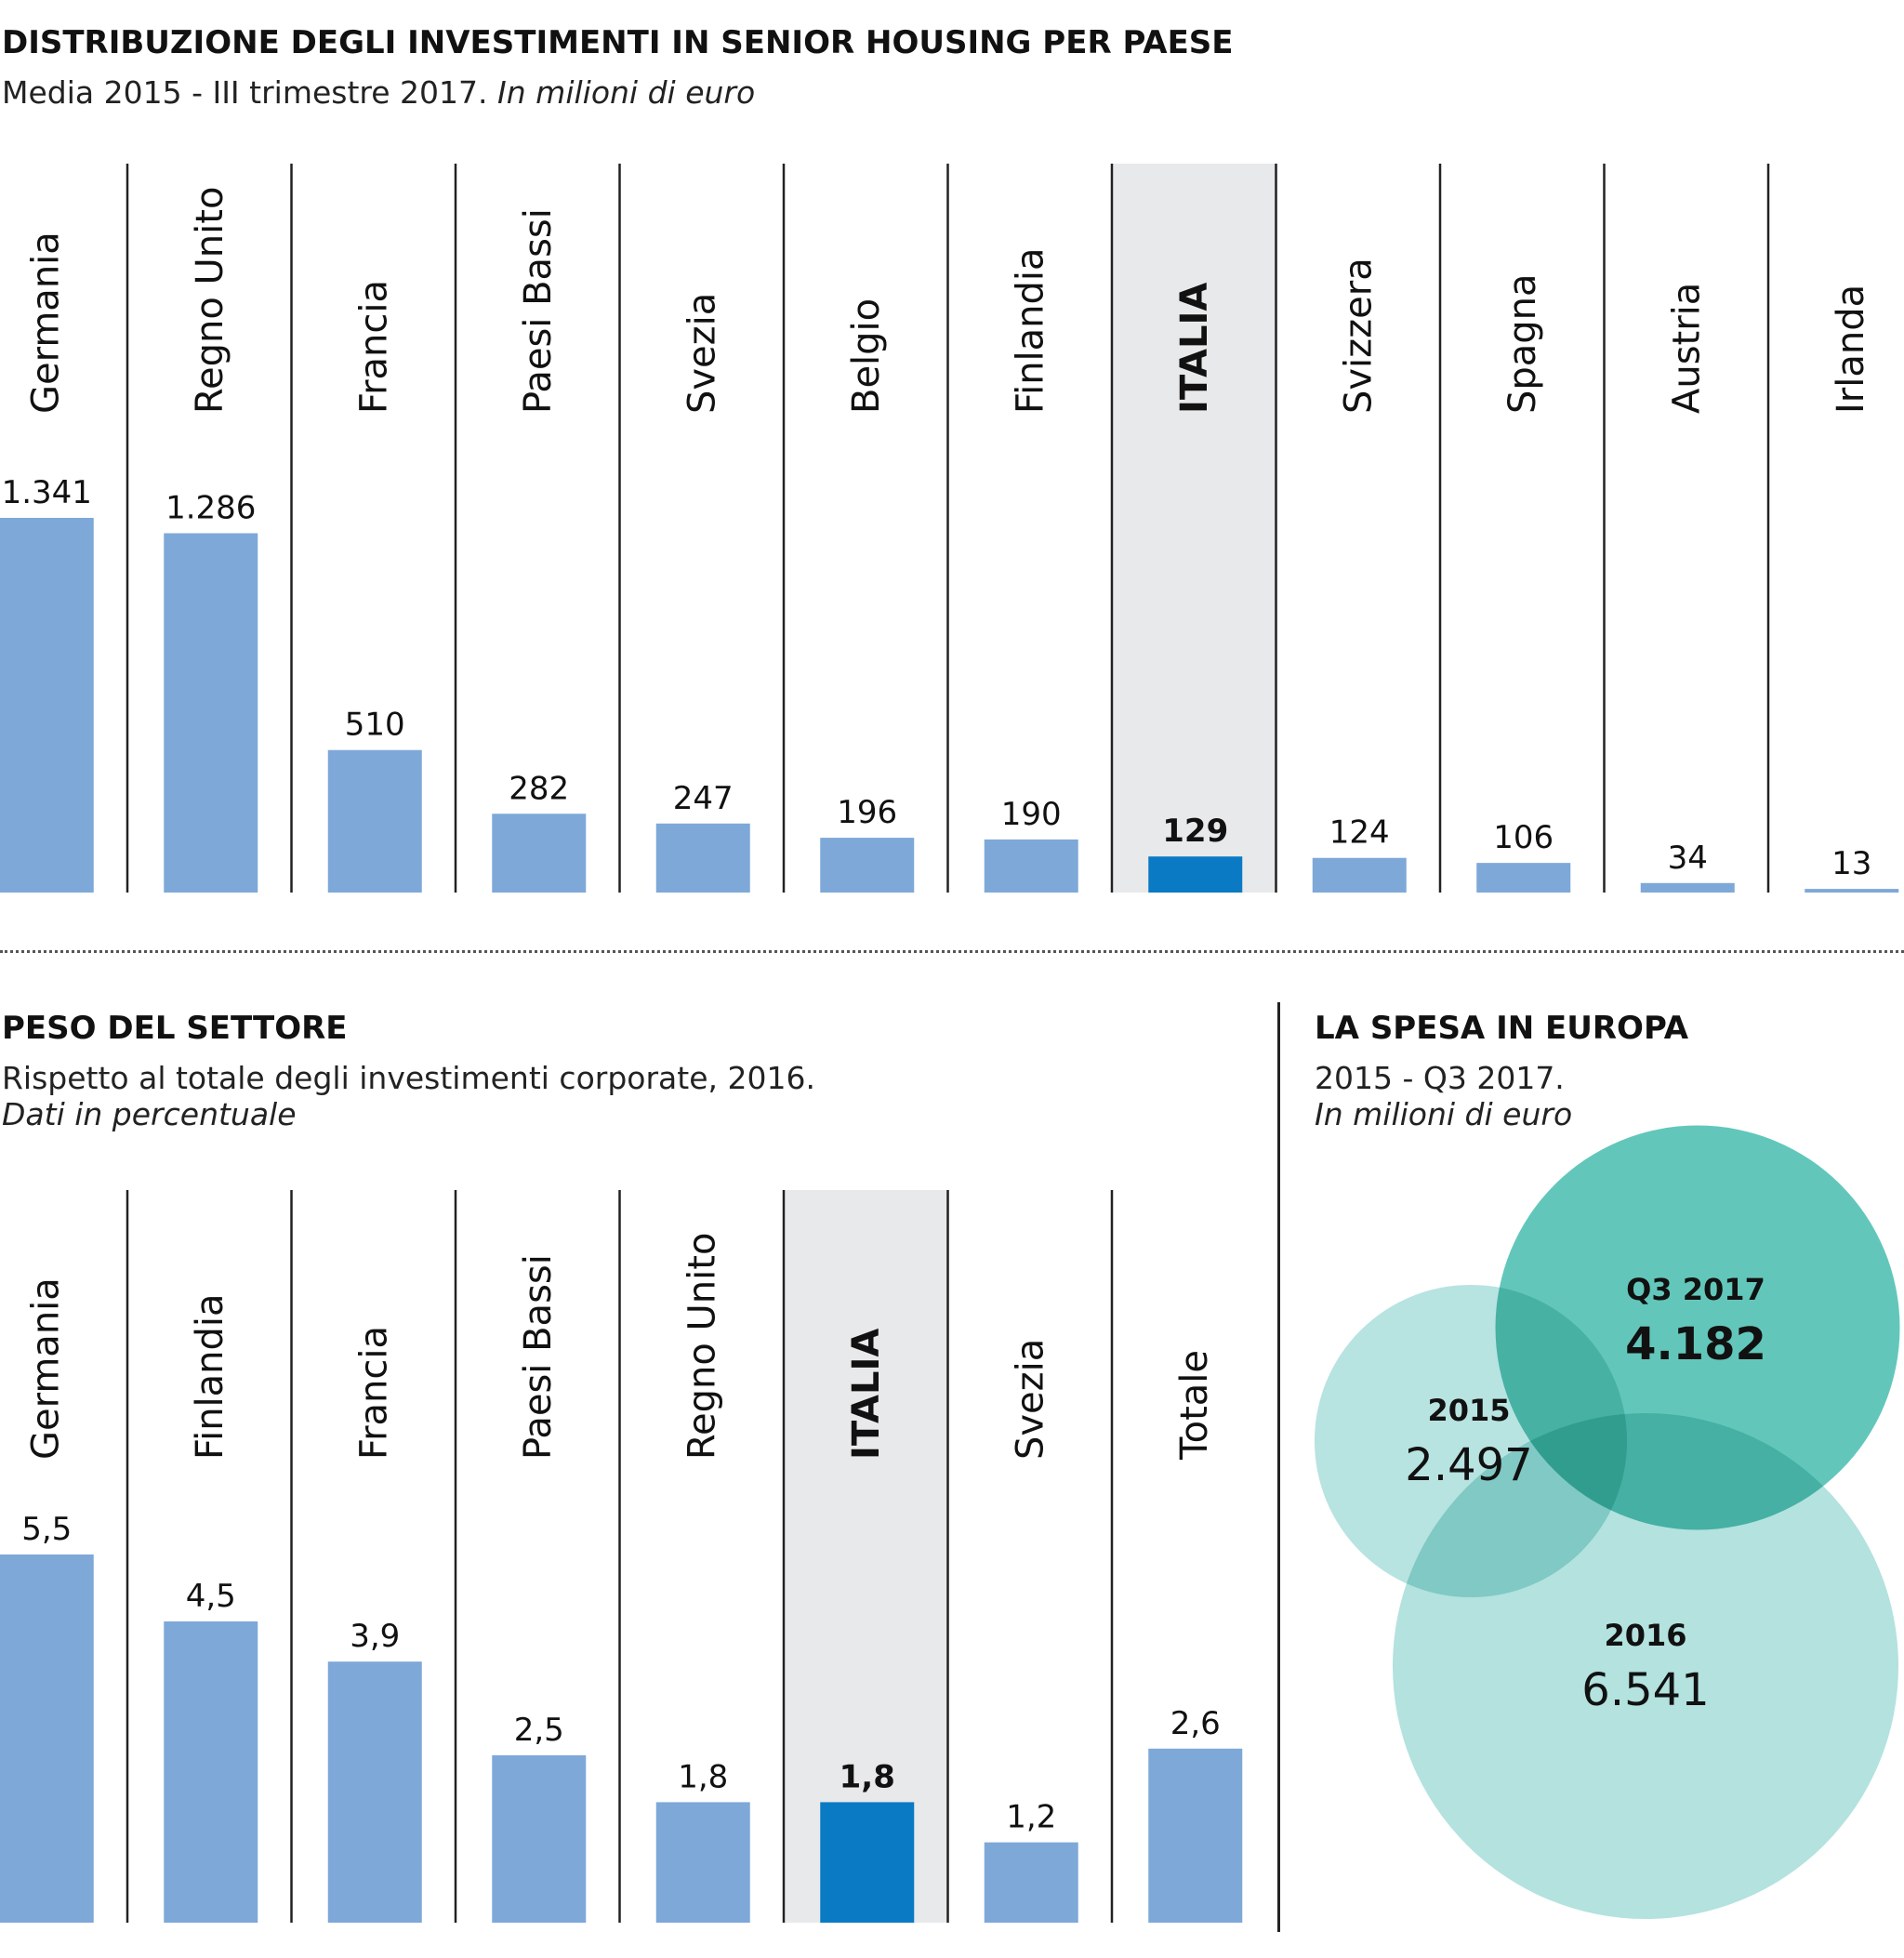 The width and height of the screenshot is (1904, 1958). I want to click on chart1-value-label: 190, so click(1031, 814).